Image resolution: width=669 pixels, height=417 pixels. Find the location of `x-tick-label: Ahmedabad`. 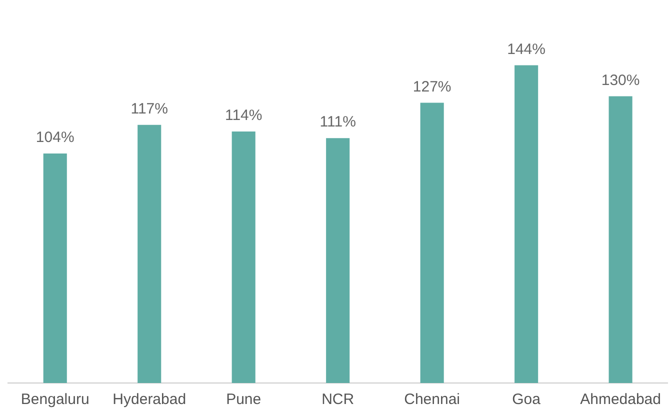

x-tick-label: Ahmedabad is located at coordinates (621, 399).